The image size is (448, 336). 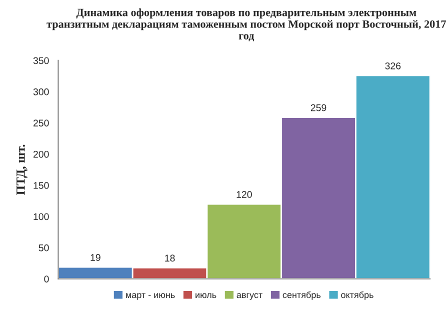 I want to click on y-tick-label: 100, so click(x=41, y=216).